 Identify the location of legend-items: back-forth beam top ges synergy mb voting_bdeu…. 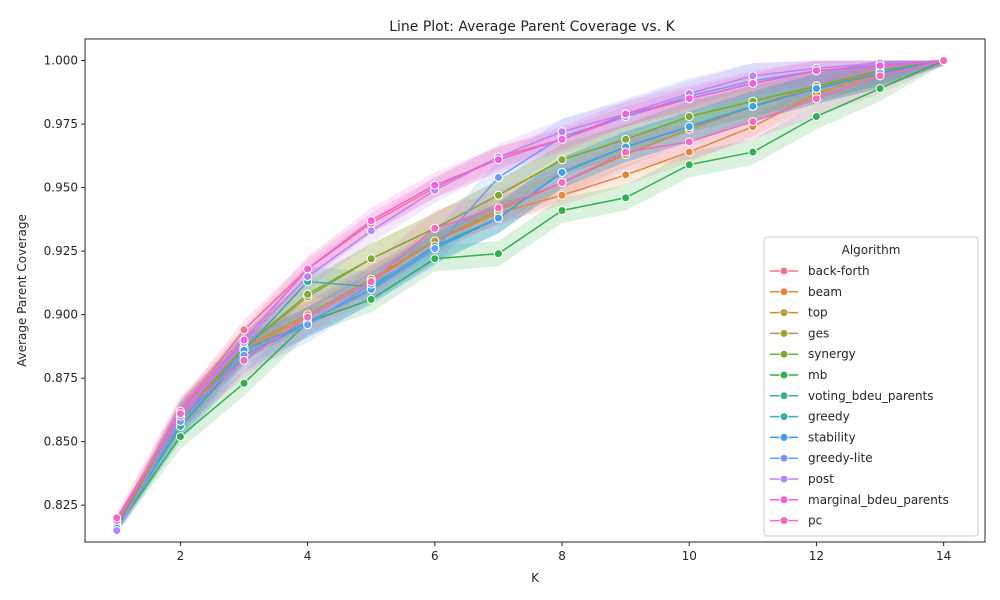
(859, 396).